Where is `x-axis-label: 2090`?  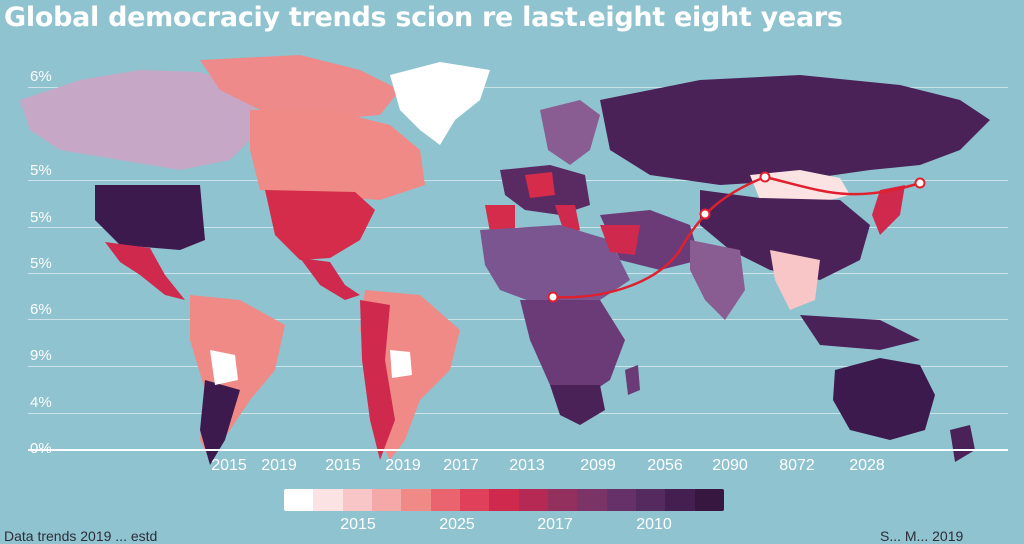
x-axis-label: 2090 is located at coordinates (730, 465).